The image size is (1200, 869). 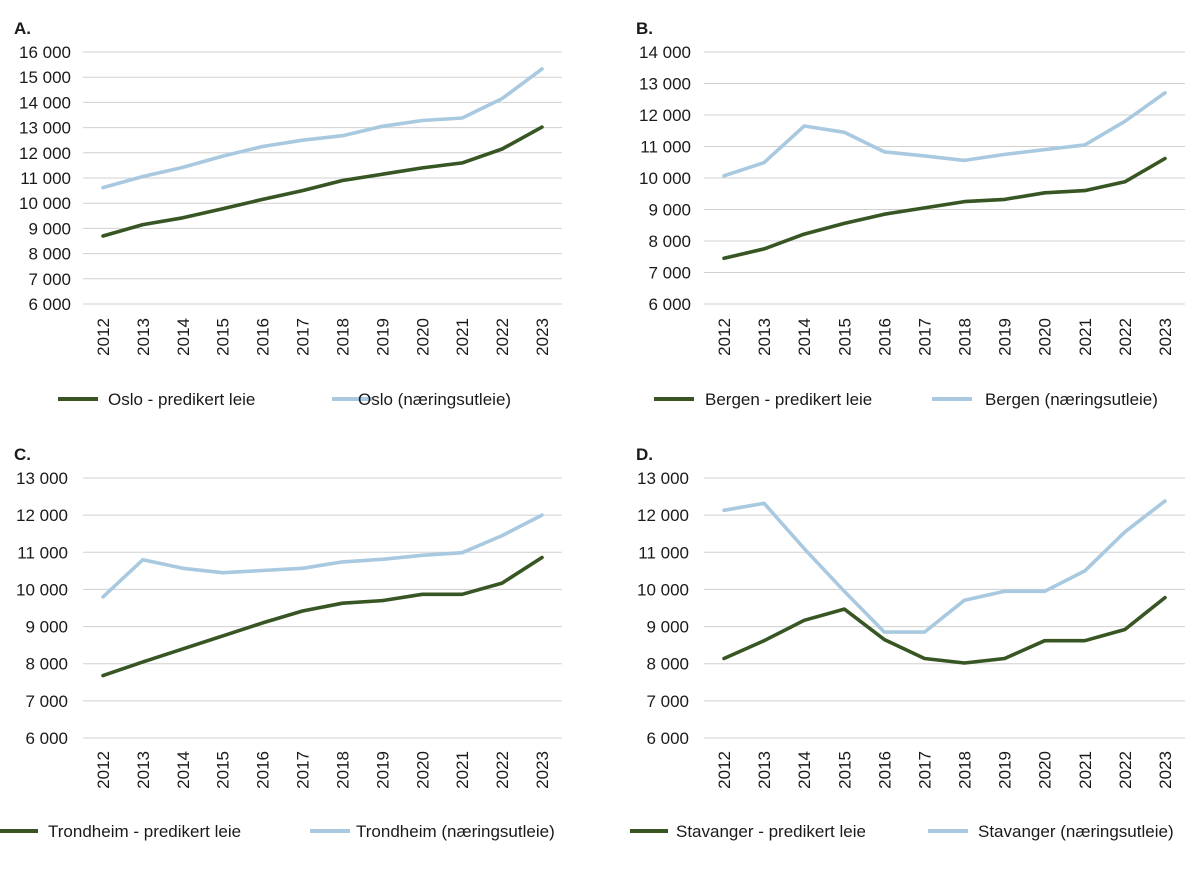 What do you see at coordinates (22, 454) in the screenshot?
I see `panel-label: C.` at bounding box center [22, 454].